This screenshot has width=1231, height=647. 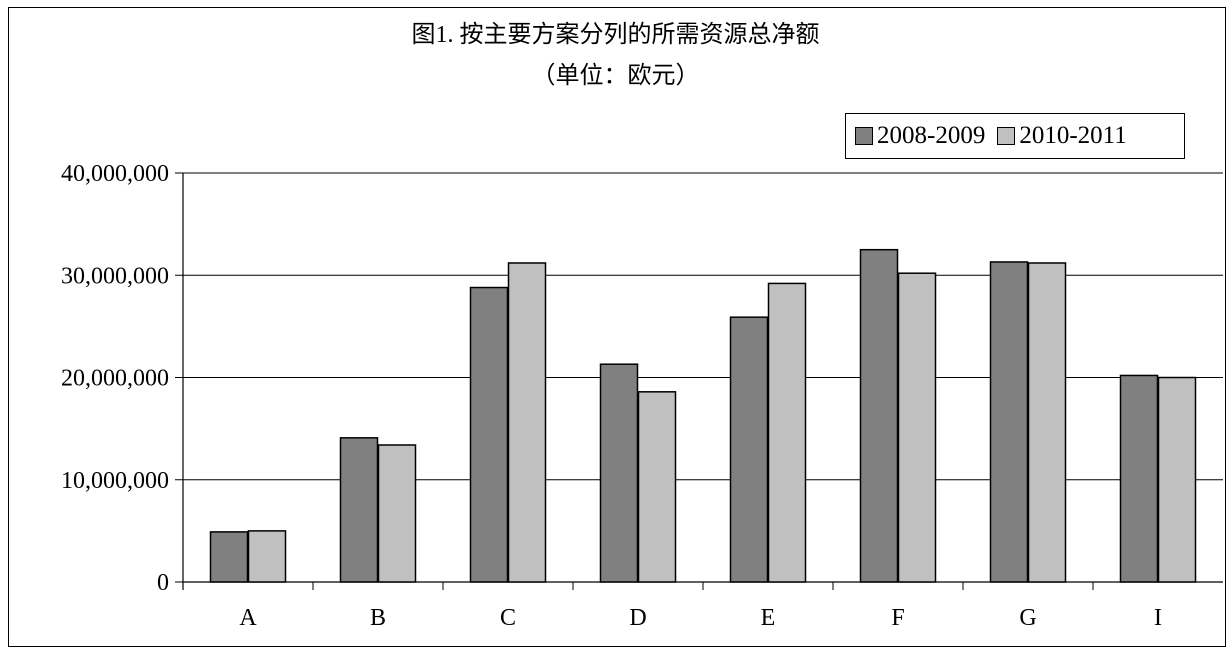 I want to click on bar-G-2008-2009, so click(x=1009, y=422).